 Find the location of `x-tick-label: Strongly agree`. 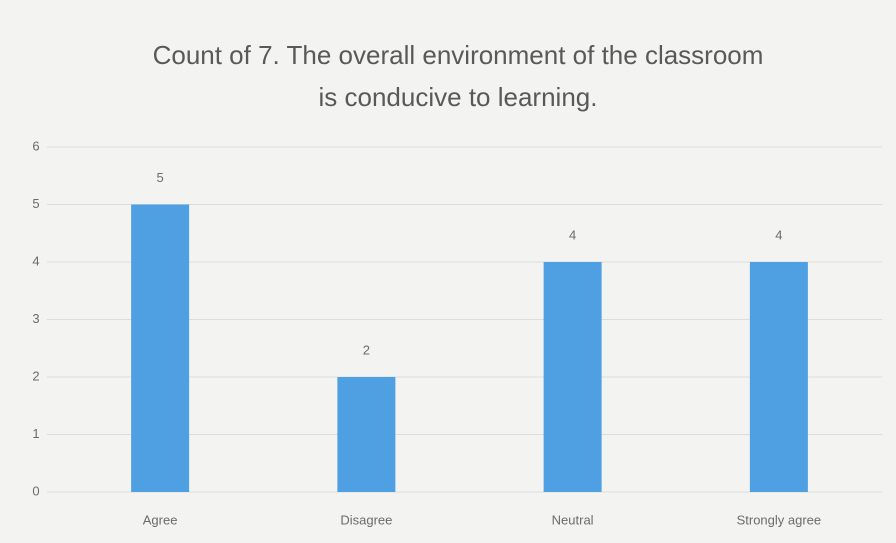

x-tick-label: Strongly agree is located at coordinates (779, 519).